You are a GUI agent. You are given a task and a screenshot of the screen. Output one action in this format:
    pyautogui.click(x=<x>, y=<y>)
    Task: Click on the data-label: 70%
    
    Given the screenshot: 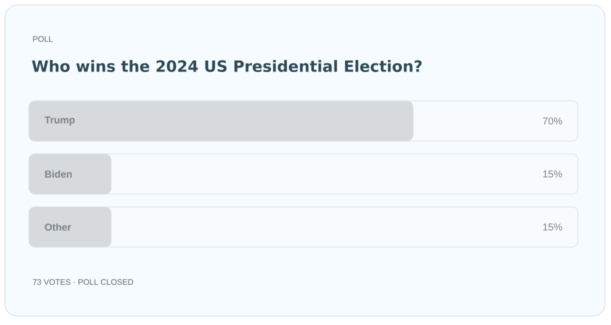 What is the action you would take?
    pyautogui.click(x=552, y=121)
    